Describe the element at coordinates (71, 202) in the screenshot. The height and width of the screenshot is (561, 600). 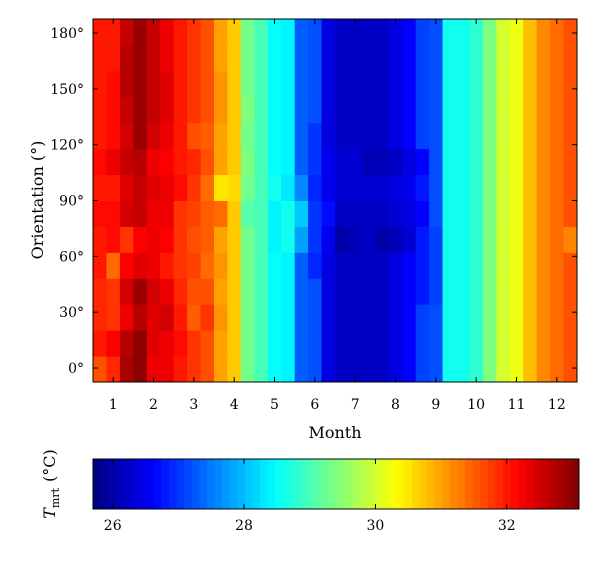
I see `y-tick-label: 90°` at that location.